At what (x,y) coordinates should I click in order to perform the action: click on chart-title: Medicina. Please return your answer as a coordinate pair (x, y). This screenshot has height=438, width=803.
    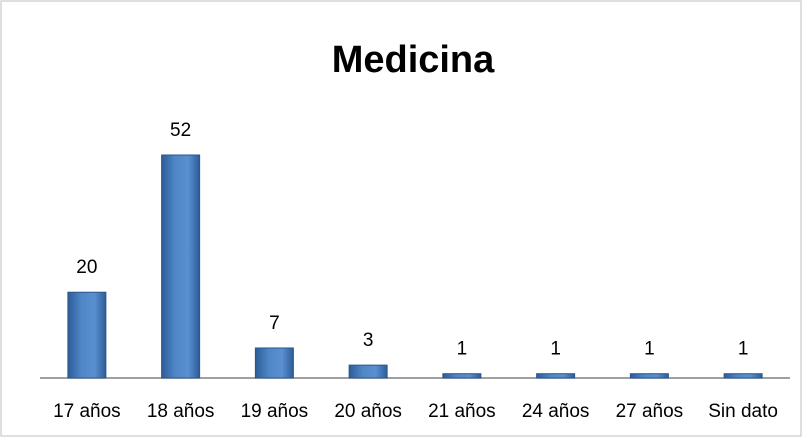
    Looking at the image, I should click on (413, 60).